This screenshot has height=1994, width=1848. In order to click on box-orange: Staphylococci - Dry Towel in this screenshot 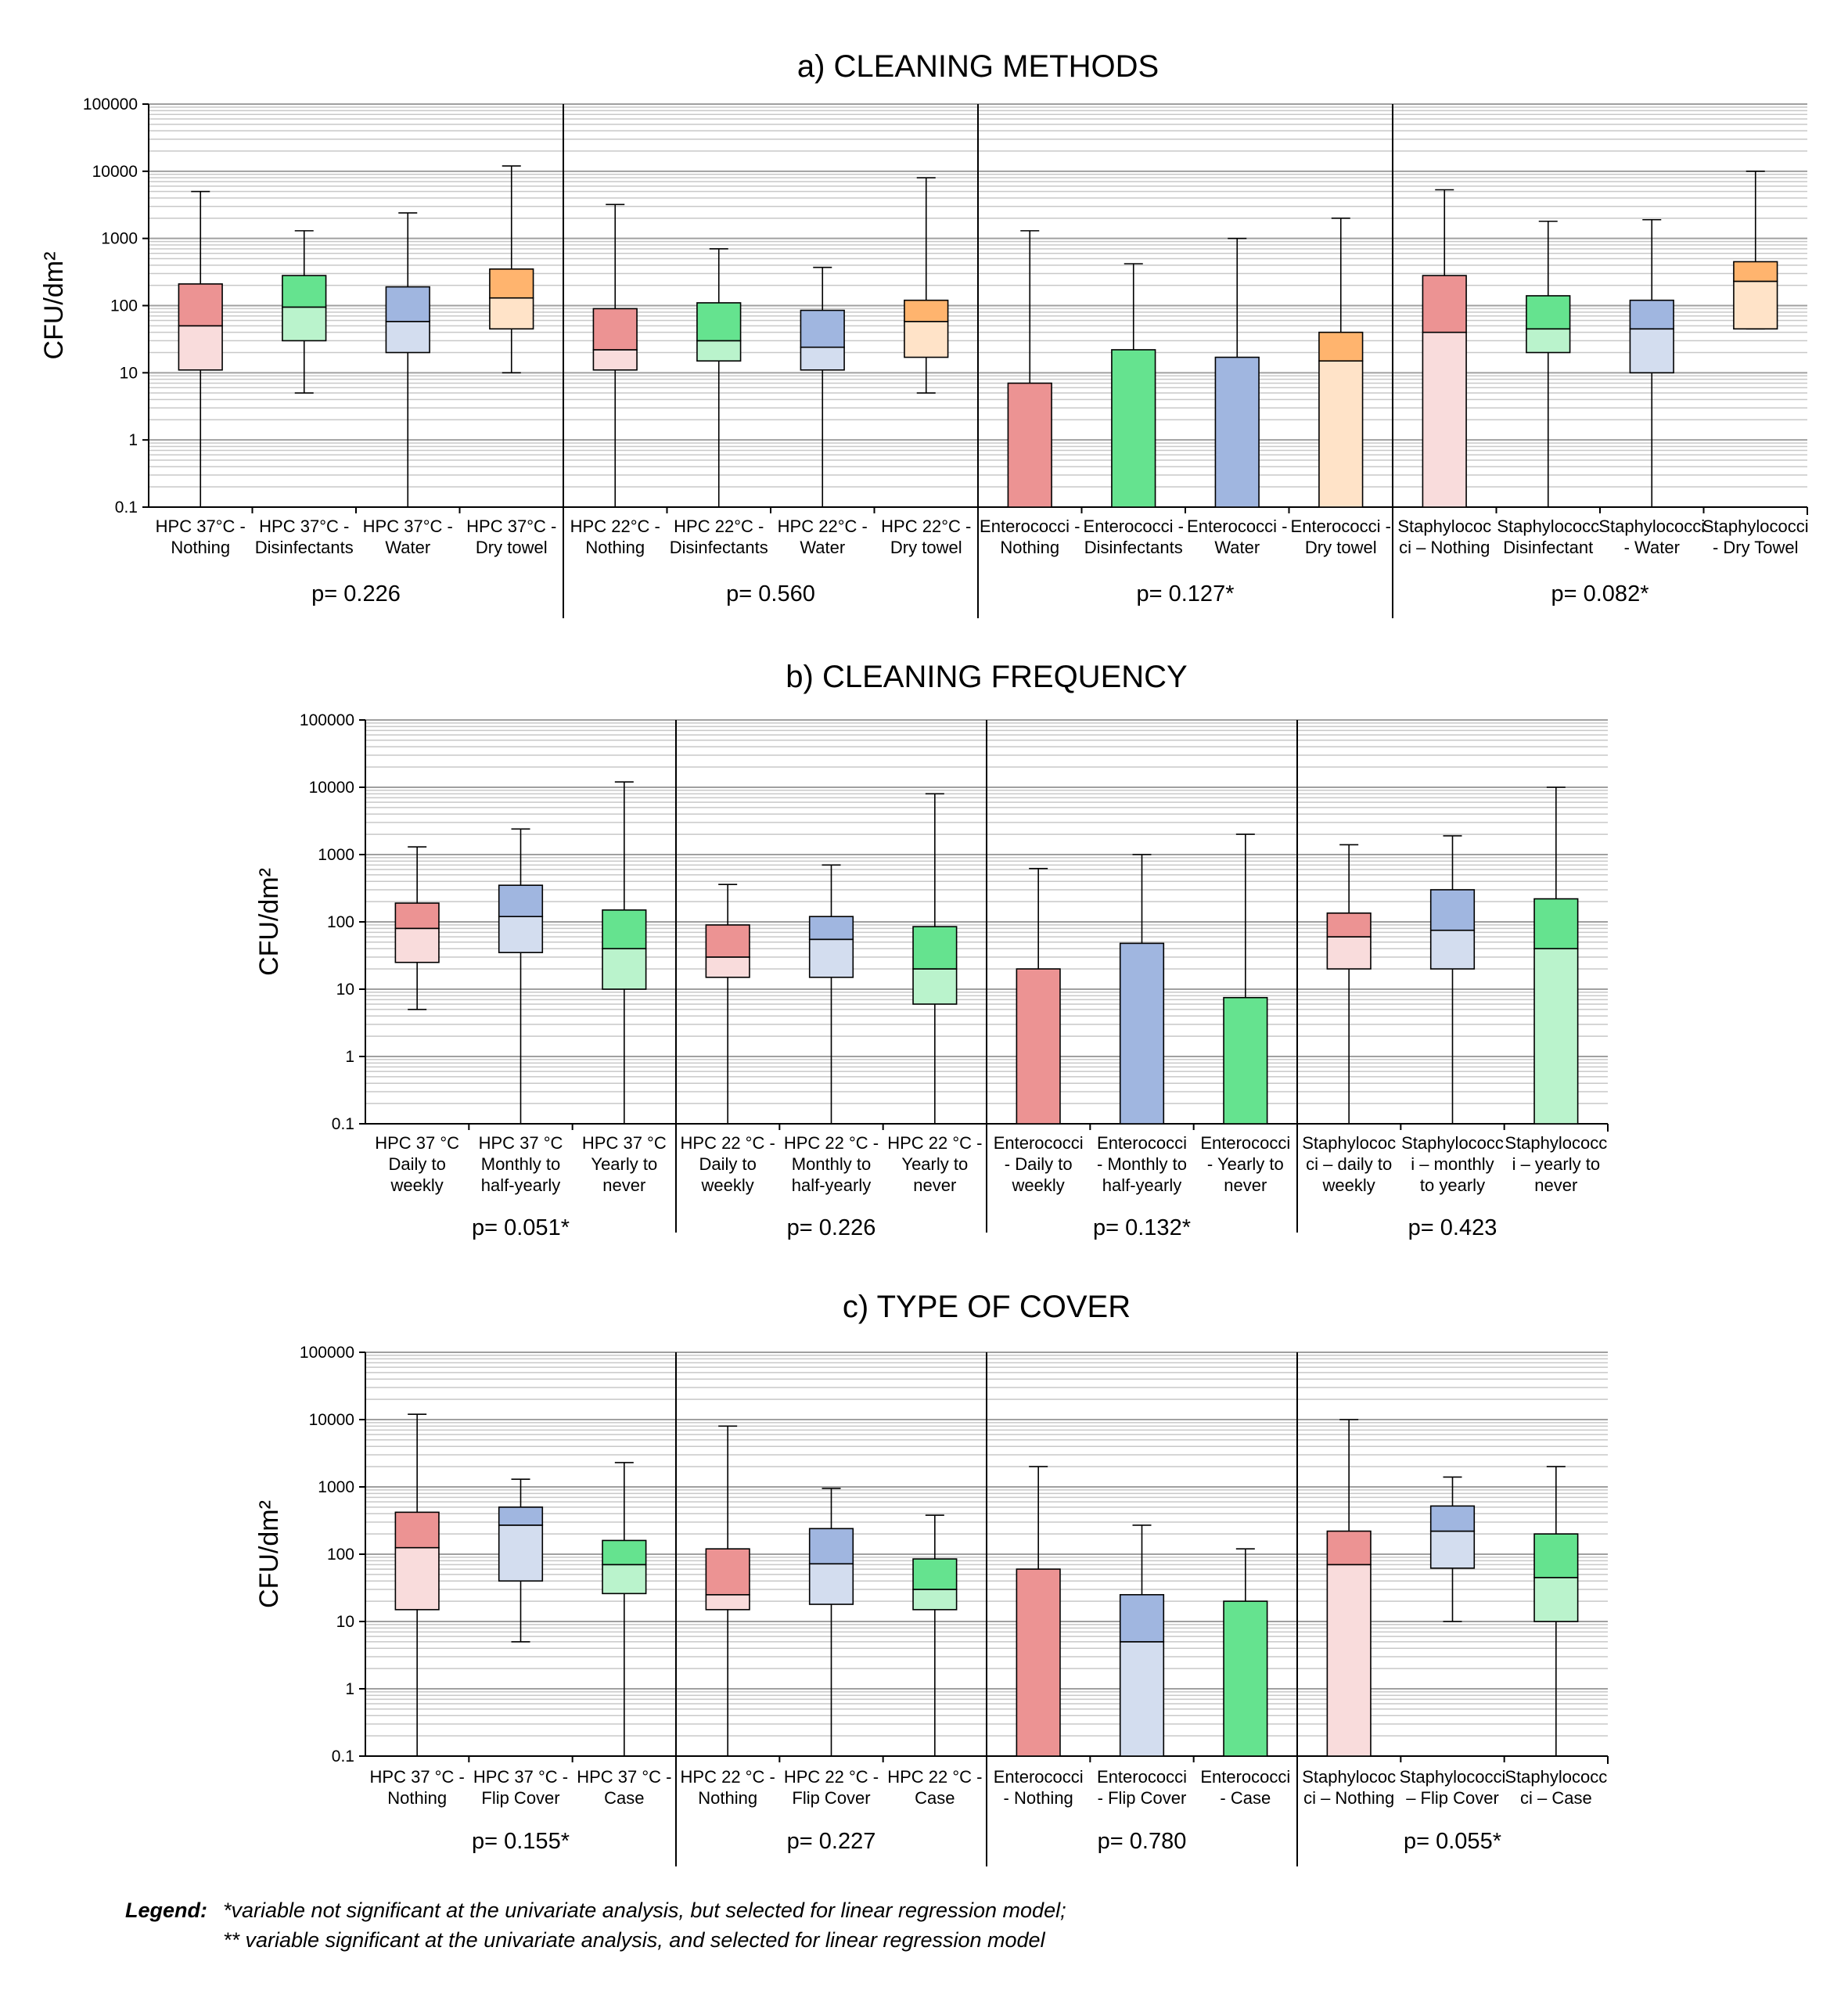, I will do `click(1755, 364)`.